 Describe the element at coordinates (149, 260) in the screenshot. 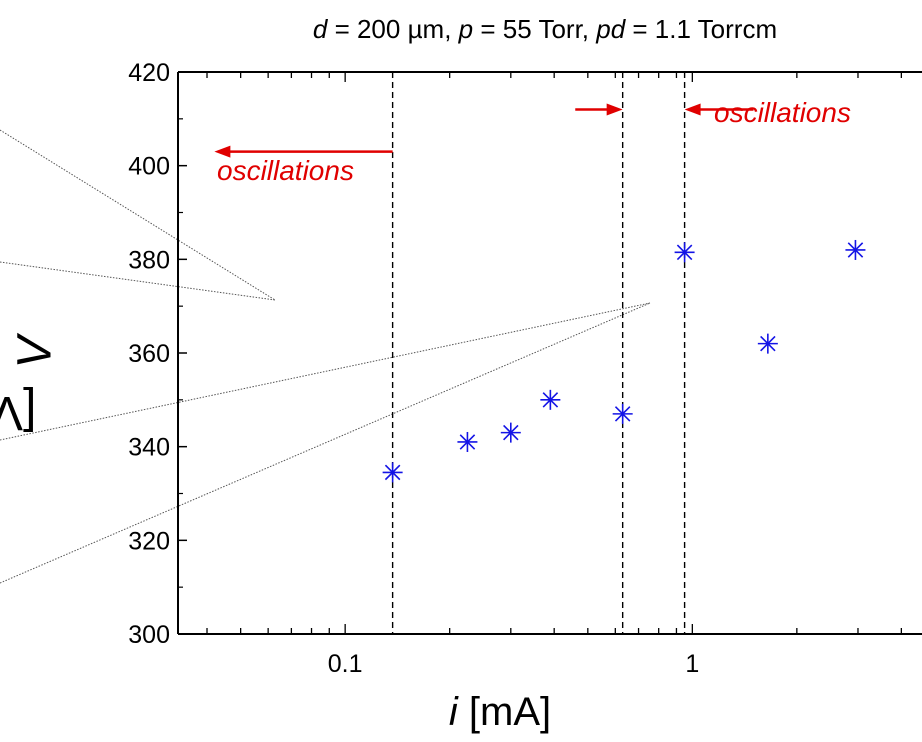

I see `y-tick-label-380: 380` at that location.